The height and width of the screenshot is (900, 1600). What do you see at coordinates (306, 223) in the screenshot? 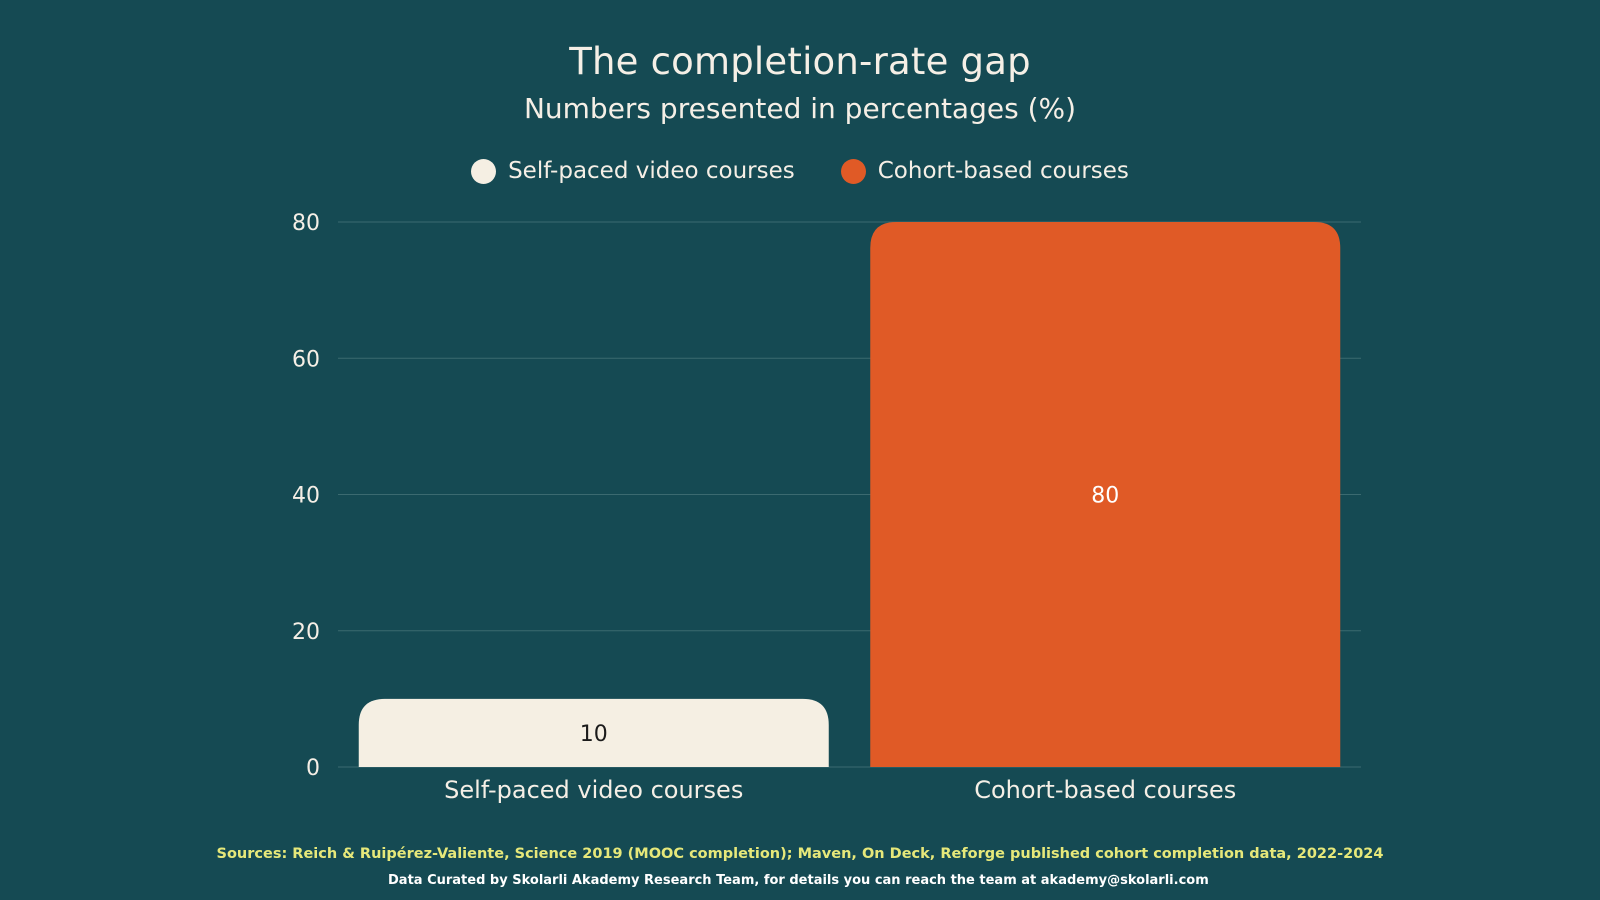
I see `y-tick-label-80: 80` at bounding box center [306, 223].